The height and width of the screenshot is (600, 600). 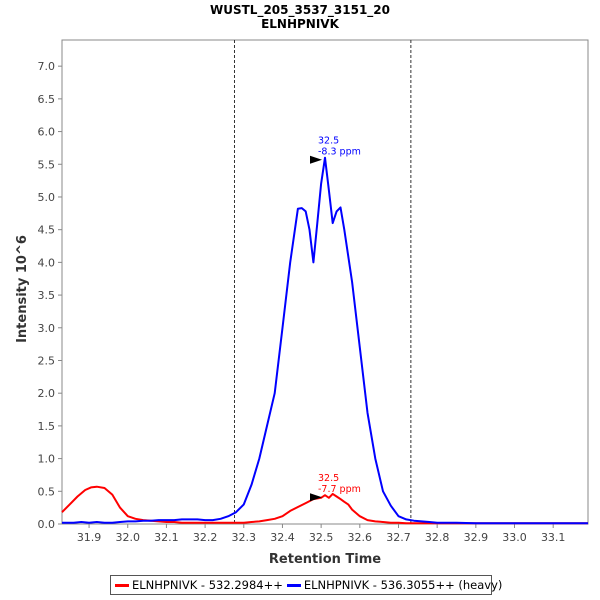 I want to click on peak-ppm-label: -8.3 ppm, so click(x=339, y=152).